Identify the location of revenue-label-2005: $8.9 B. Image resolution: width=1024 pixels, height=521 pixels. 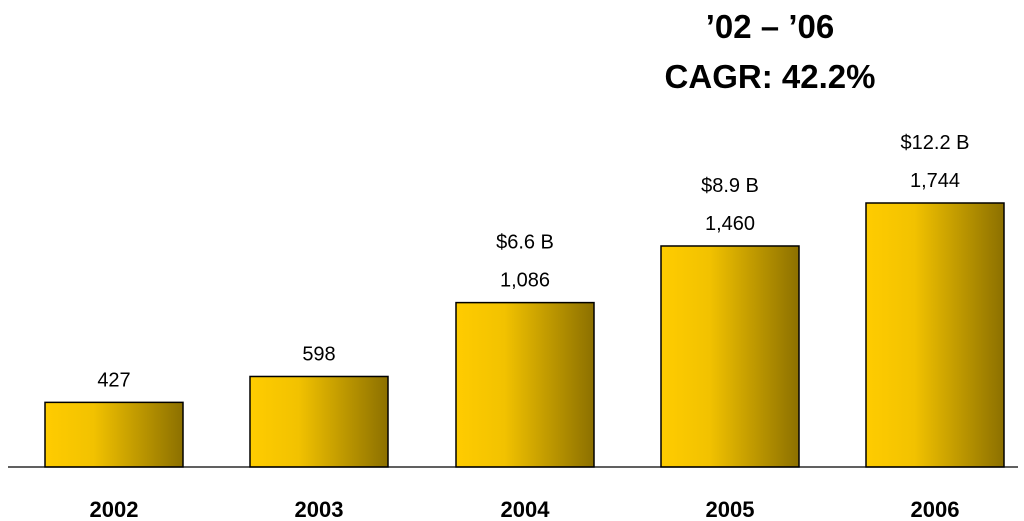
(730, 186).